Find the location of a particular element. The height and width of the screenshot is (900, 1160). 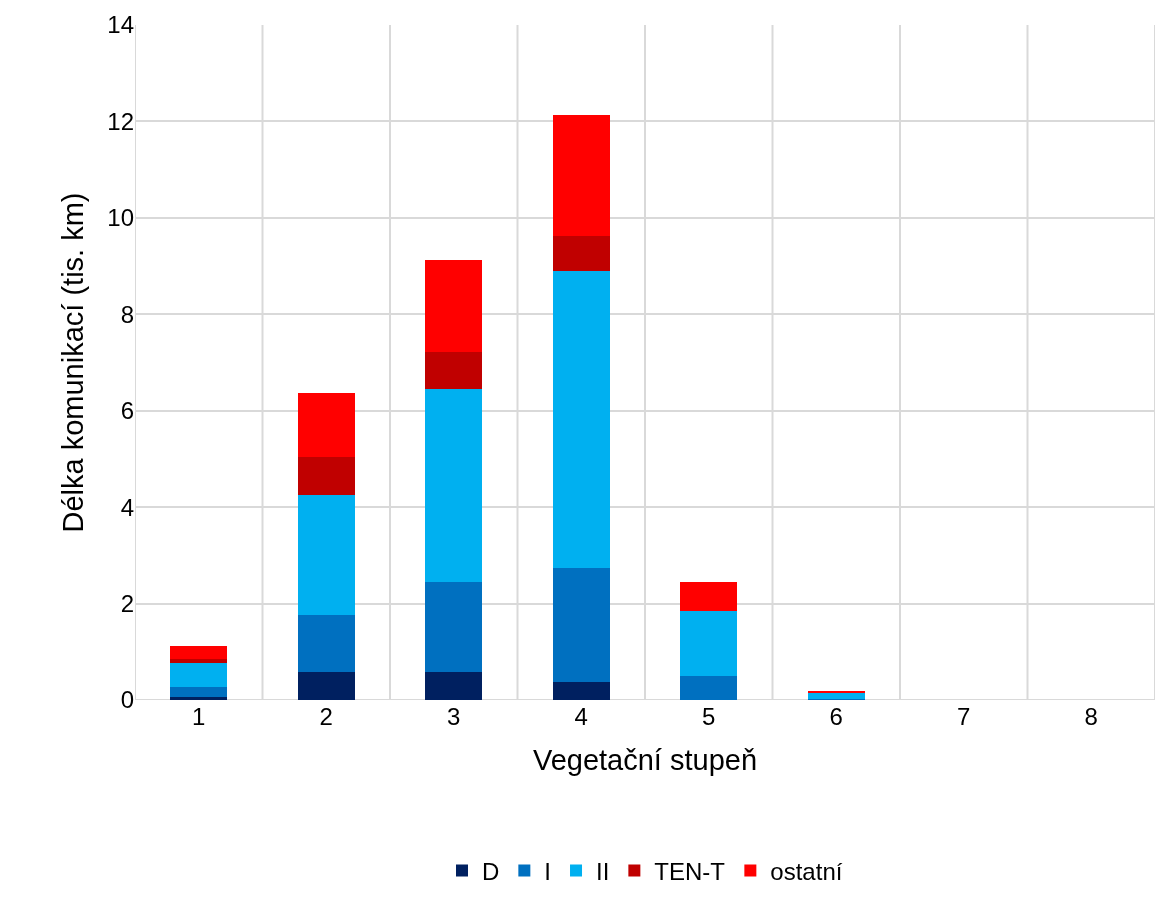

x-tick-label: 4 is located at coordinates (581, 716).